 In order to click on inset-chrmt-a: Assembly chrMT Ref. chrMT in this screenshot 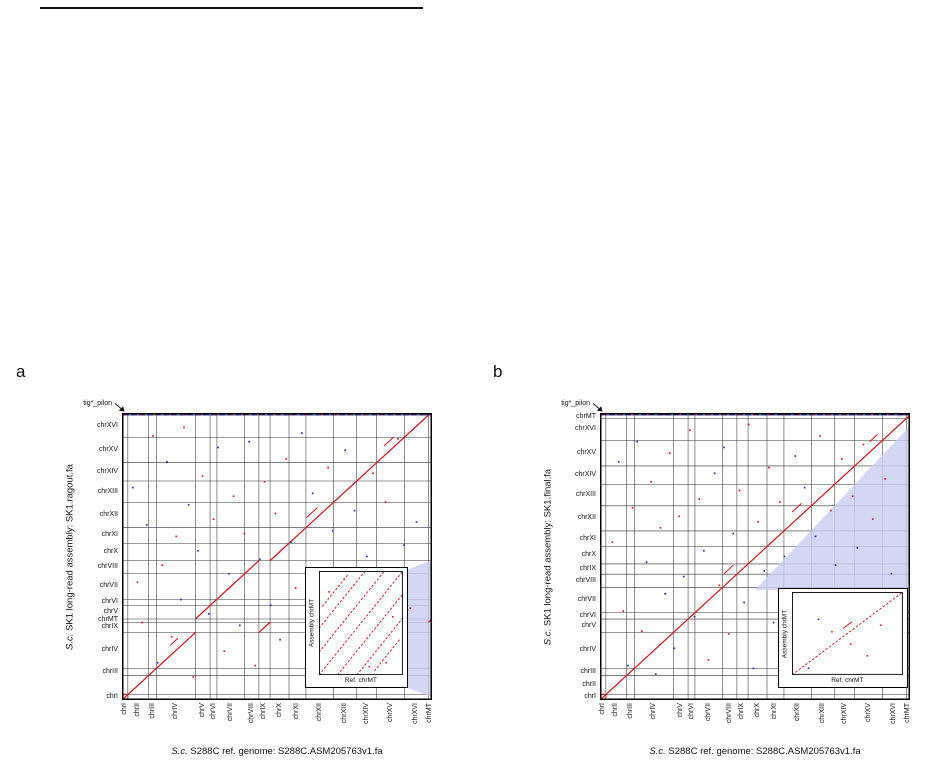, I will do `click(356, 627)`.